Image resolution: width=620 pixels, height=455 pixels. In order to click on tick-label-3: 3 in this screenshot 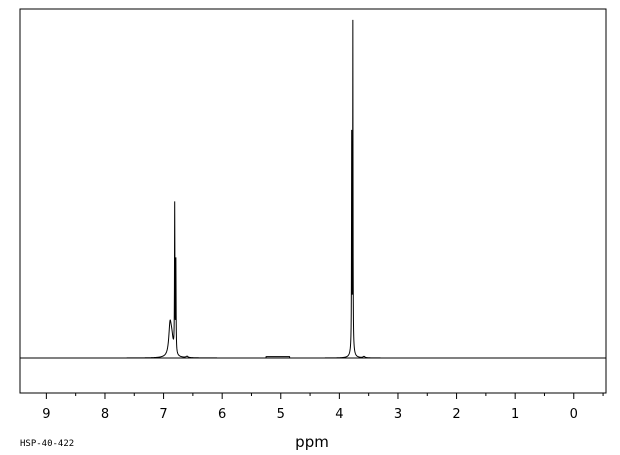, I will do `click(398, 414)`.